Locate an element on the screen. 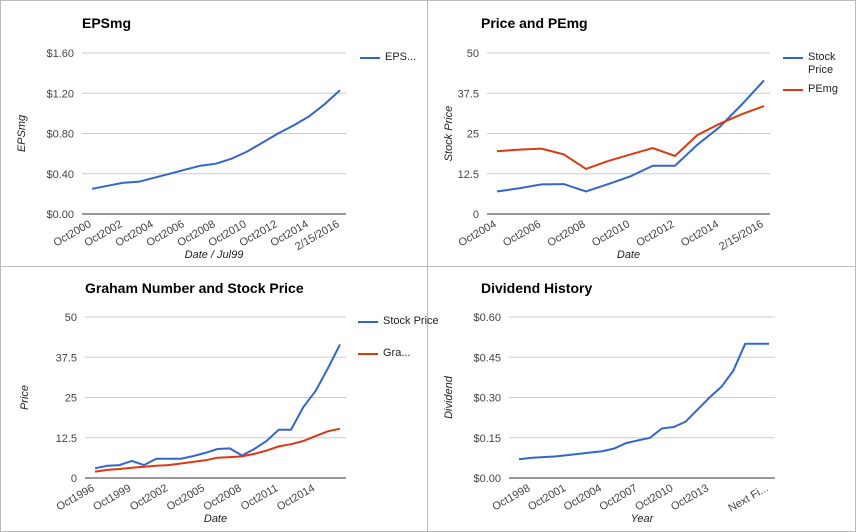  y-tick-label: $0.15 is located at coordinates (487, 439).